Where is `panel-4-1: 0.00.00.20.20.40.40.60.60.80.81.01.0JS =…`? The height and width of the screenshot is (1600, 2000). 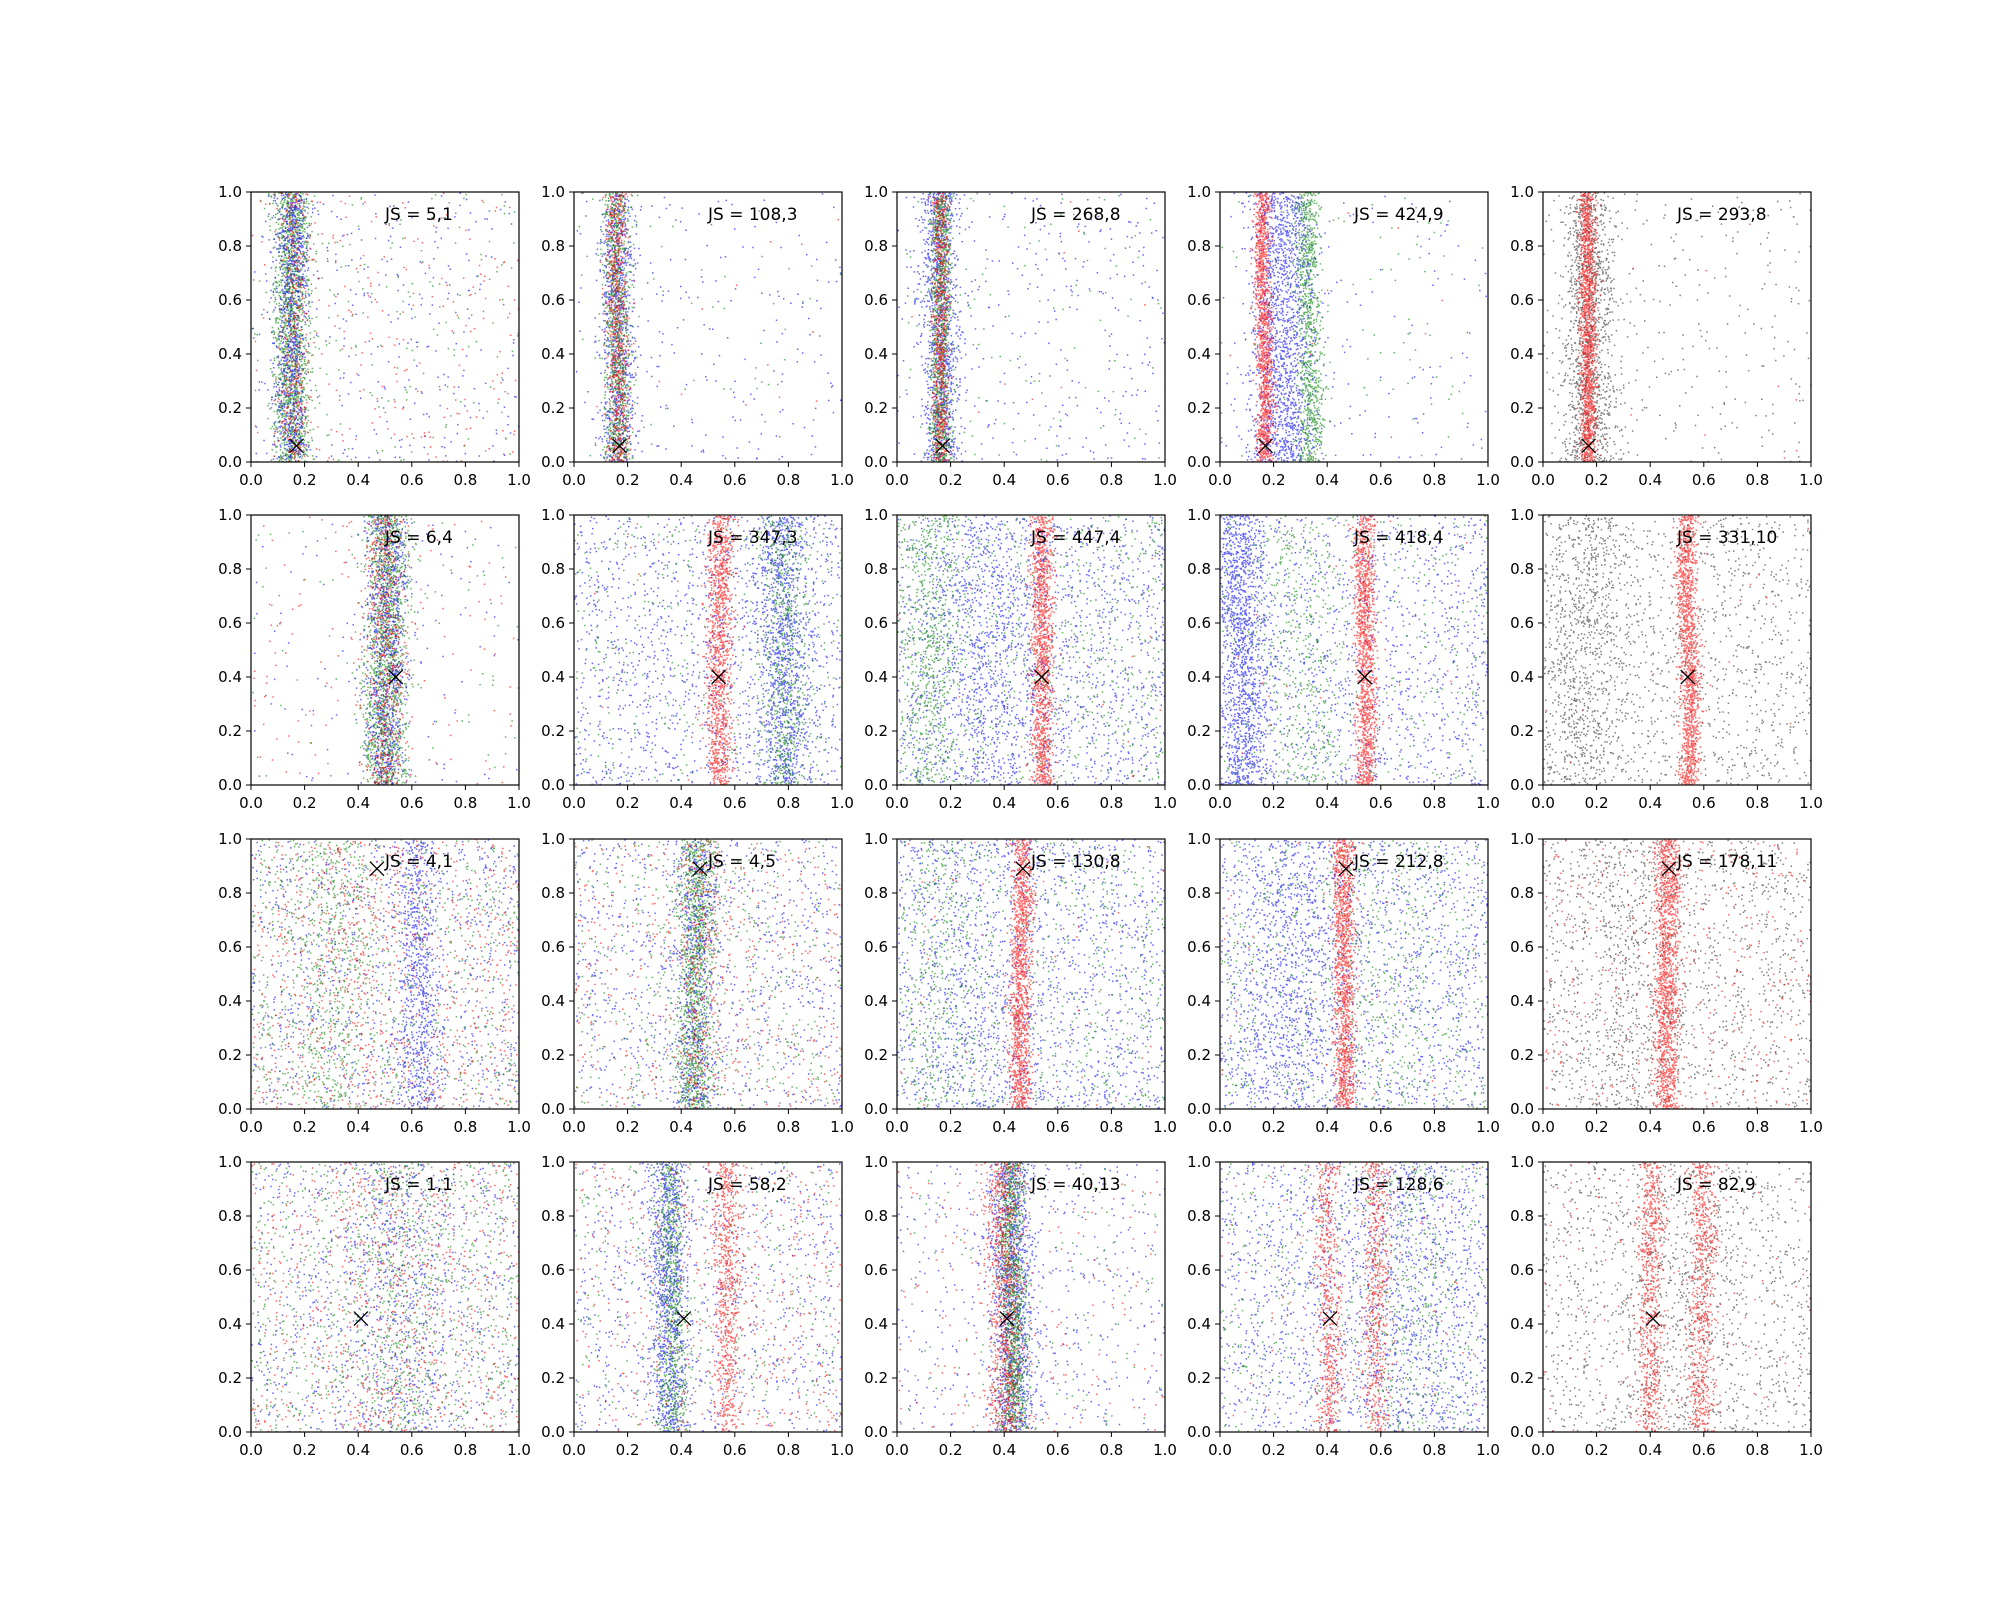 panel-4-1: 0.00.00.20.20.40.40.60.60.80.81.01.0JS =… is located at coordinates (374, 1306).